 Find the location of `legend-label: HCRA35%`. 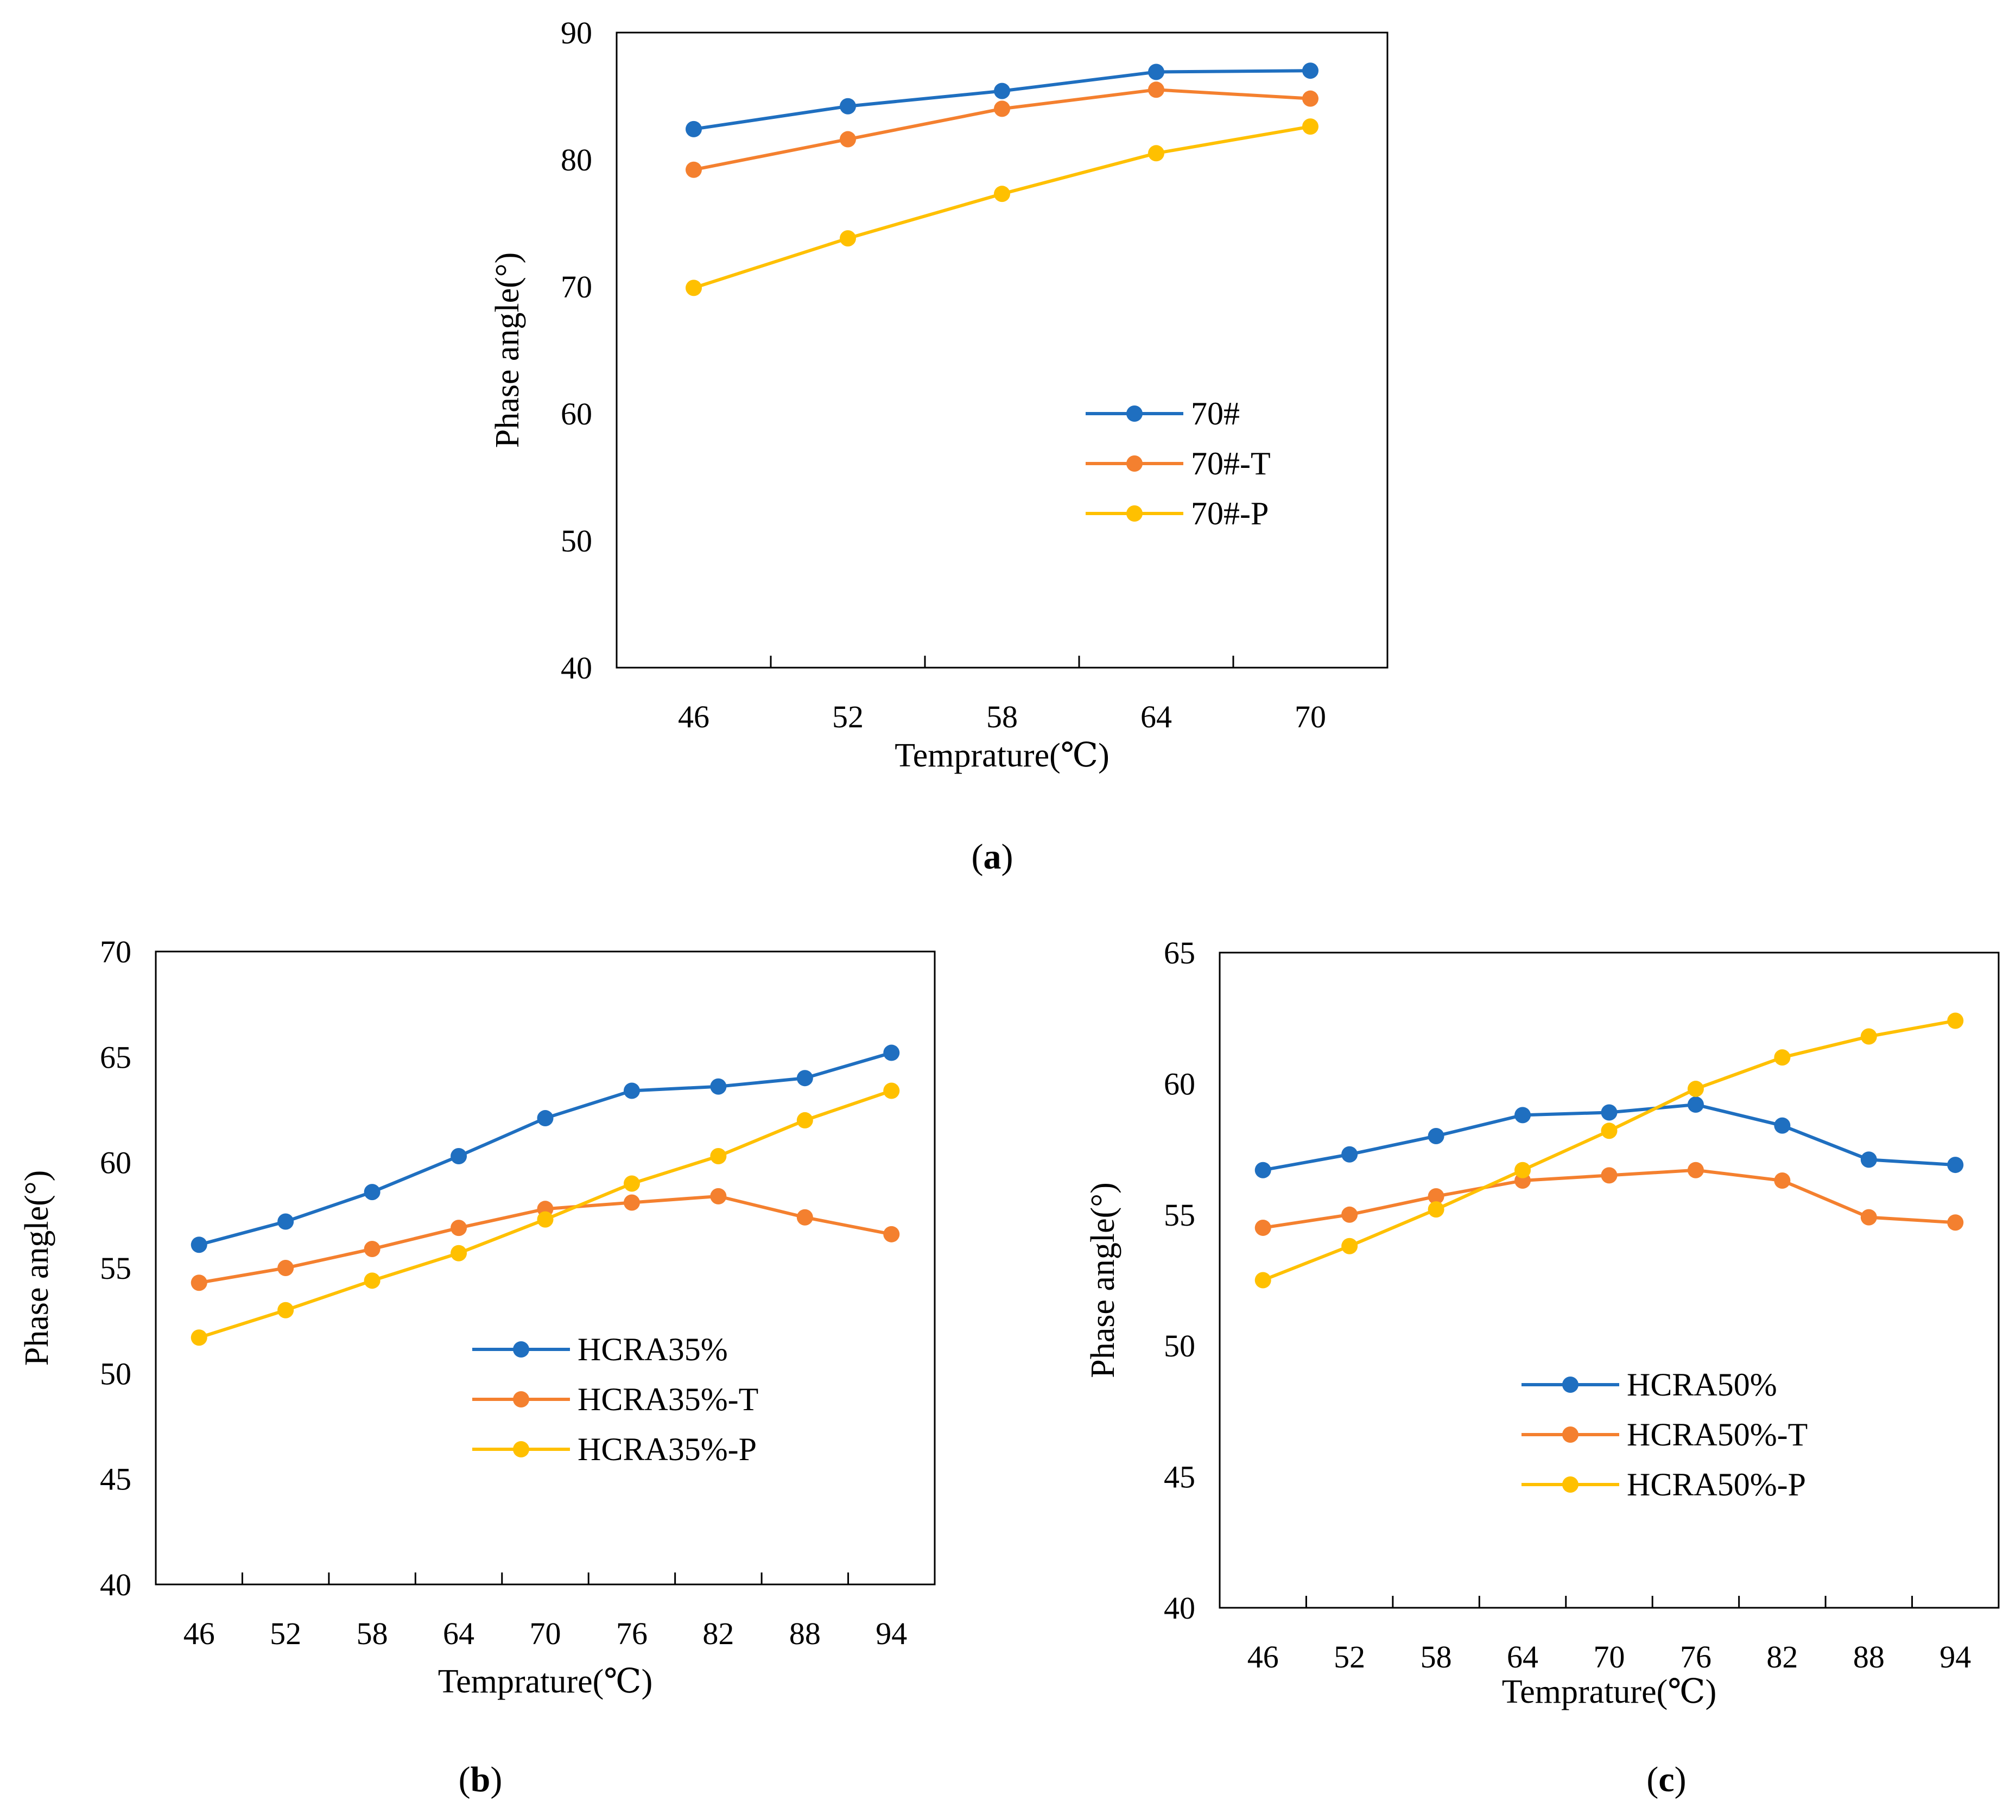

legend-label: HCRA35% is located at coordinates (653, 1349).